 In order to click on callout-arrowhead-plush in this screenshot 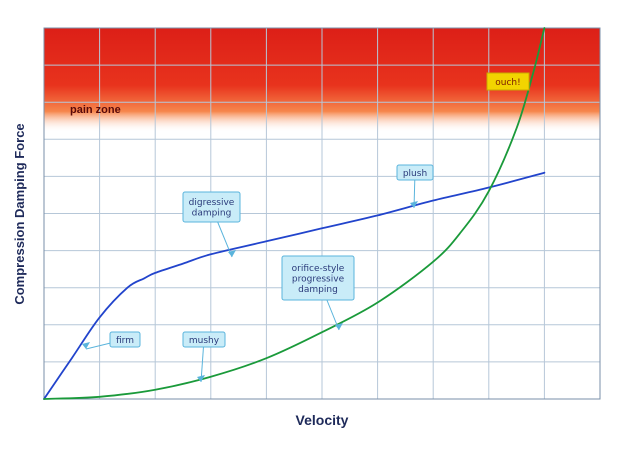, I will do `click(414, 204)`.